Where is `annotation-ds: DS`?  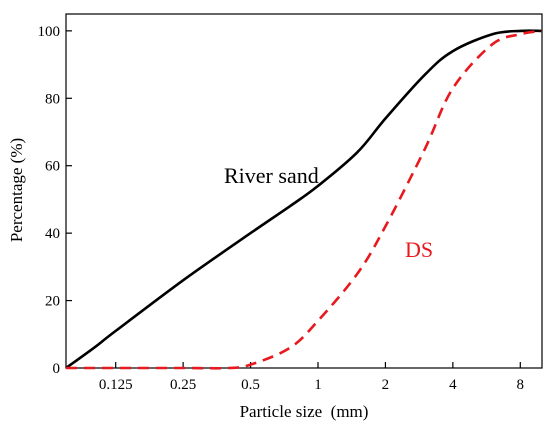 annotation-ds: DS is located at coordinates (419, 249).